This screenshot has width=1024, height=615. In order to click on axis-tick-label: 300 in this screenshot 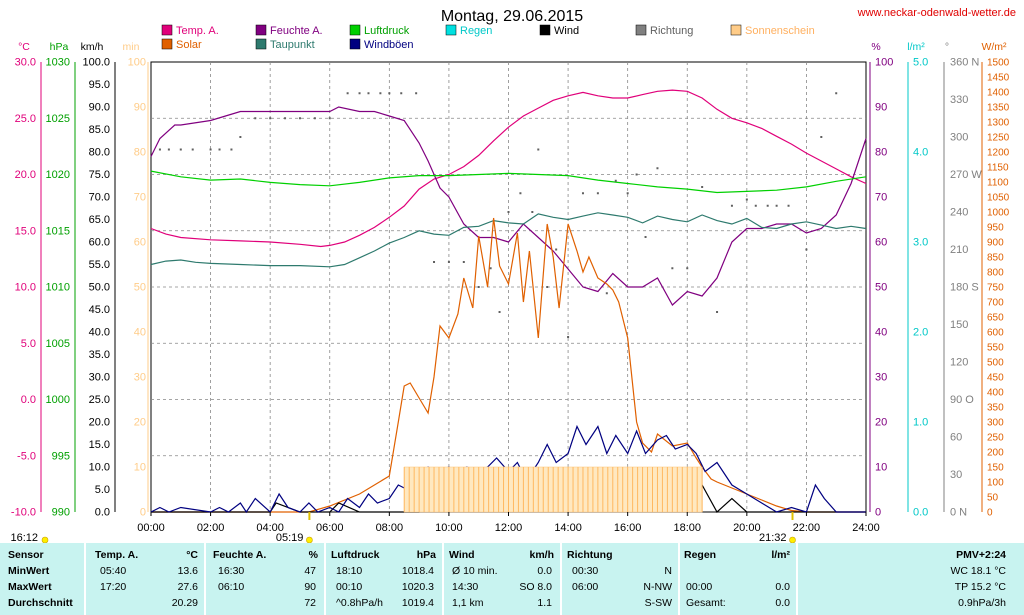, I will do `click(995, 423)`.